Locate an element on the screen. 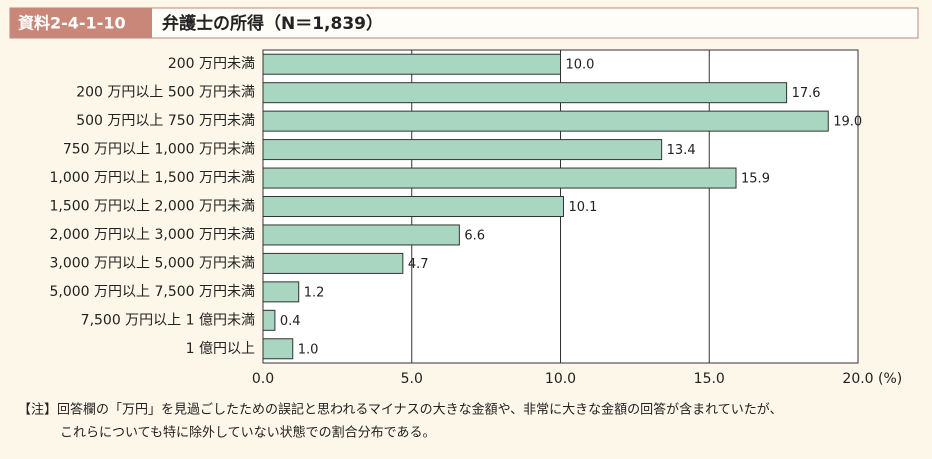 The width and height of the screenshot is (932, 459). header-label-box is located at coordinates (81, 23).